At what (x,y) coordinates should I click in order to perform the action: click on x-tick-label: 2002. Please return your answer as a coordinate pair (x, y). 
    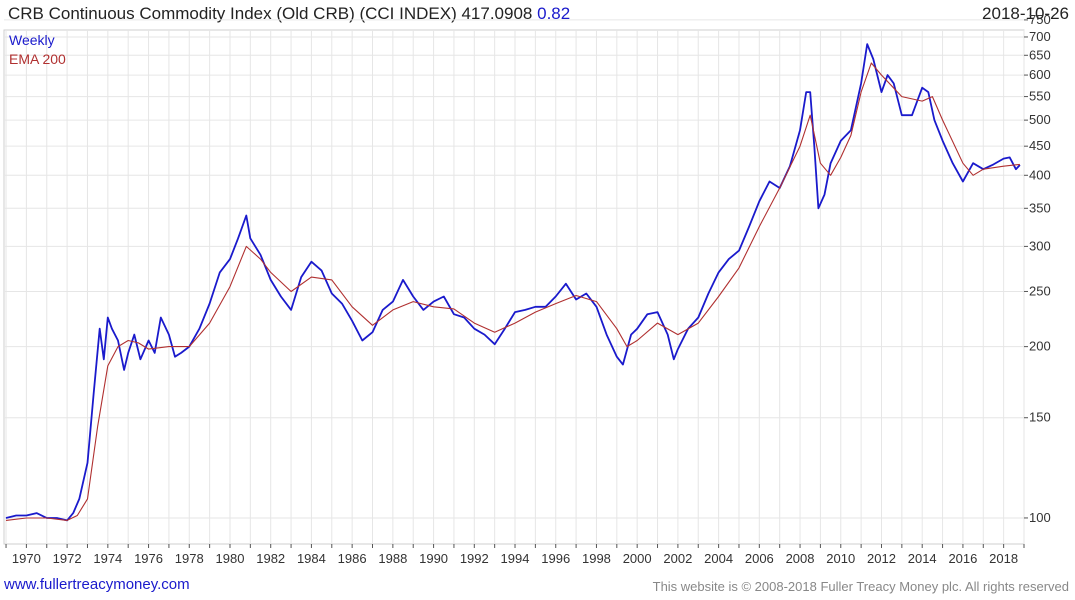
    Looking at the image, I should click on (677, 558).